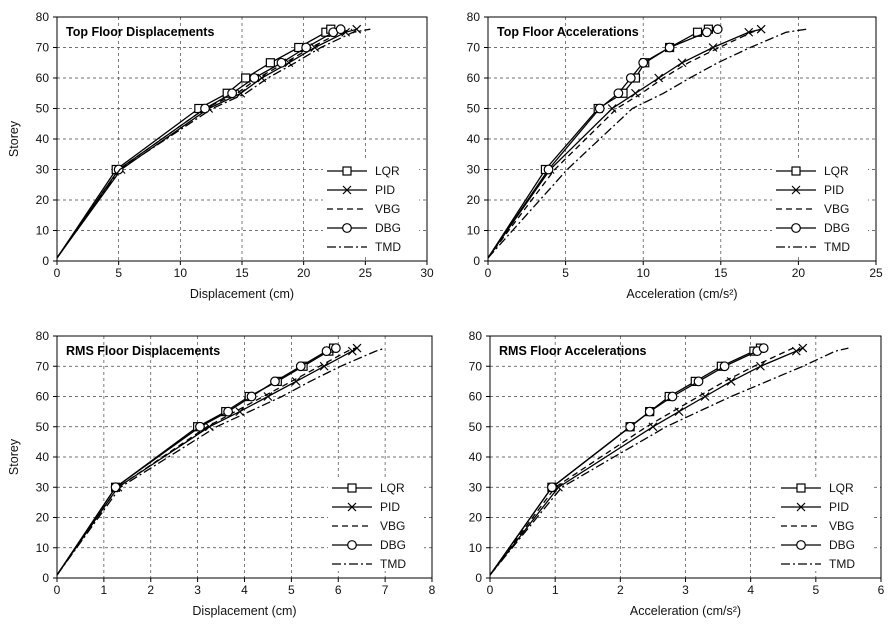  I want to click on x-axis-label: Acceleration (cm/s²), so click(685, 611).